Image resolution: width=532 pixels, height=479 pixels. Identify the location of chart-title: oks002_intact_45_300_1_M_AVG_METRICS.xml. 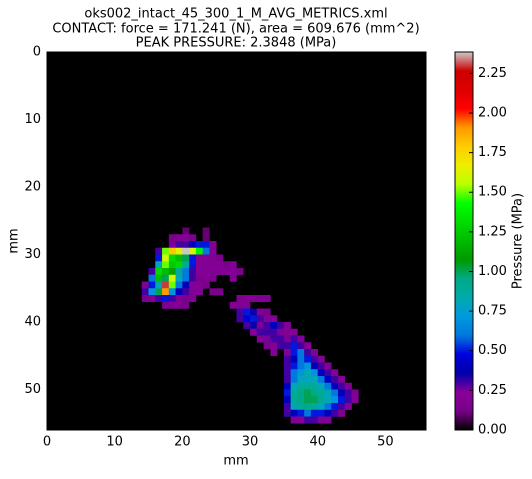
(235, 14).